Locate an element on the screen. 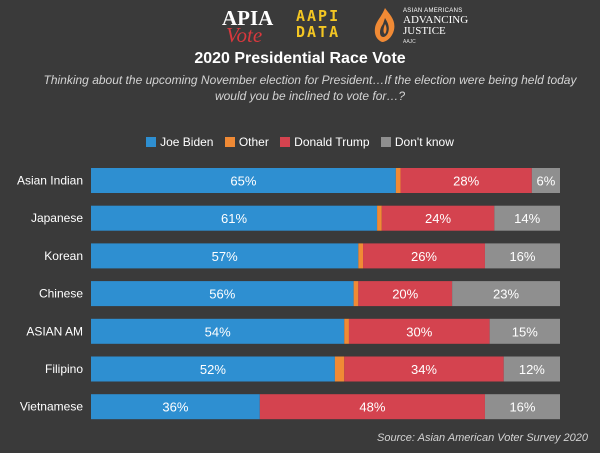 Image resolution: width=600 pixels, height=453 pixels. data-label-japanese-trump: 24% is located at coordinates (438, 218).